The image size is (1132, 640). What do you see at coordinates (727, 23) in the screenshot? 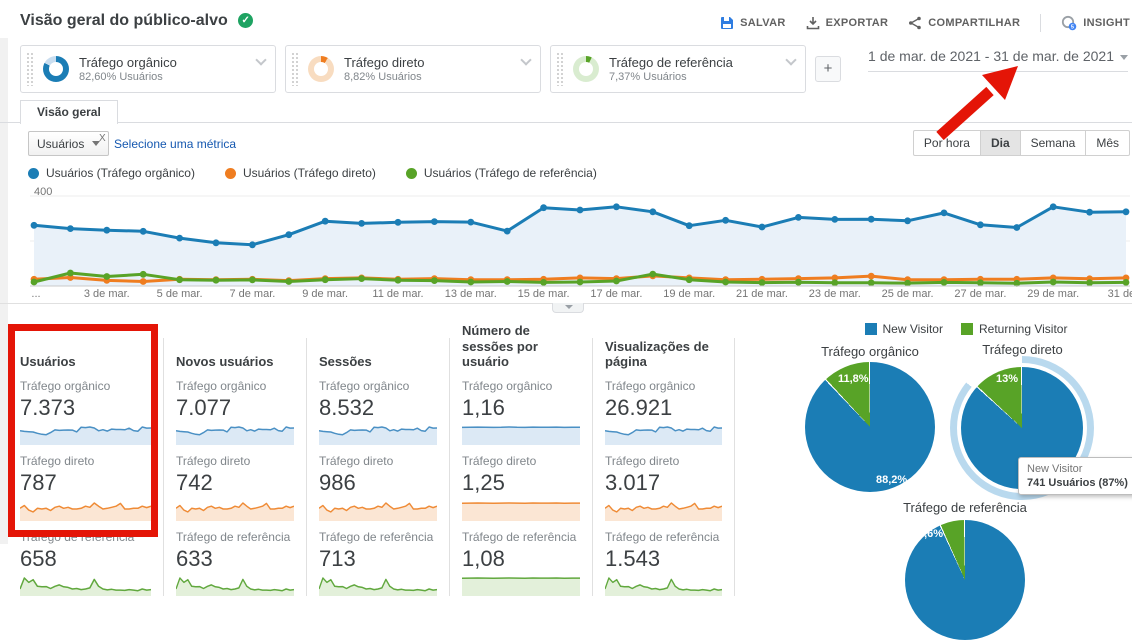
I see `save-icon` at bounding box center [727, 23].